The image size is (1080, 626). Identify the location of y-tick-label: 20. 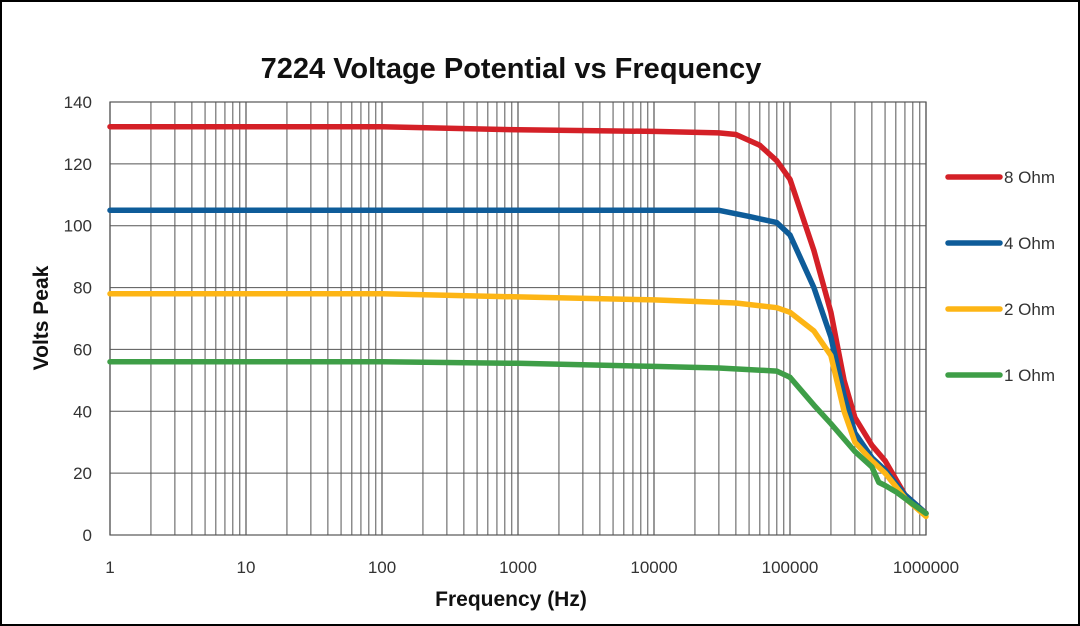
(82, 473).